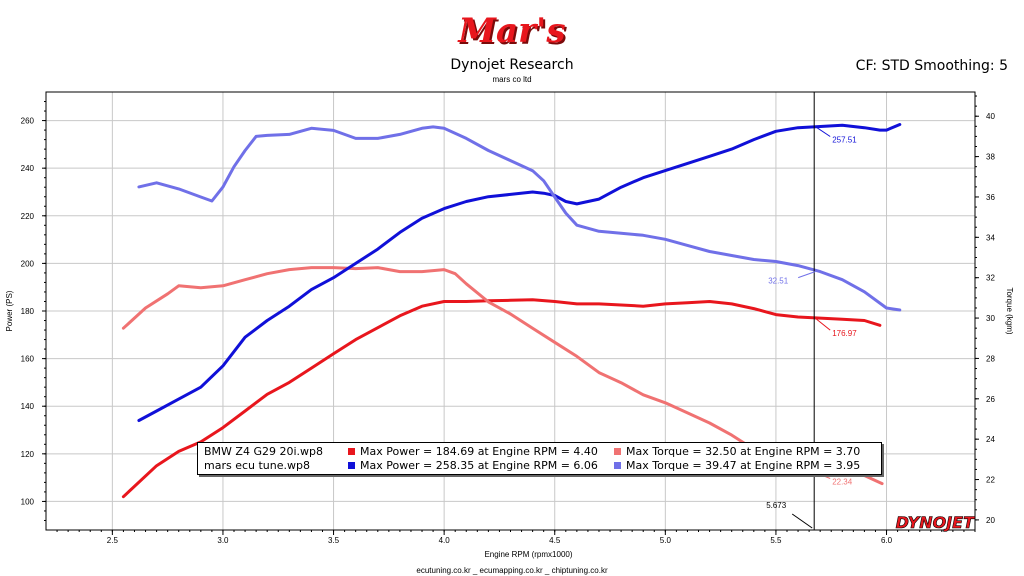 The image size is (1024, 576). Describe the element at coordinates (990, 237) in the screenshot. I see `y2-tick-label: 34` at that location.